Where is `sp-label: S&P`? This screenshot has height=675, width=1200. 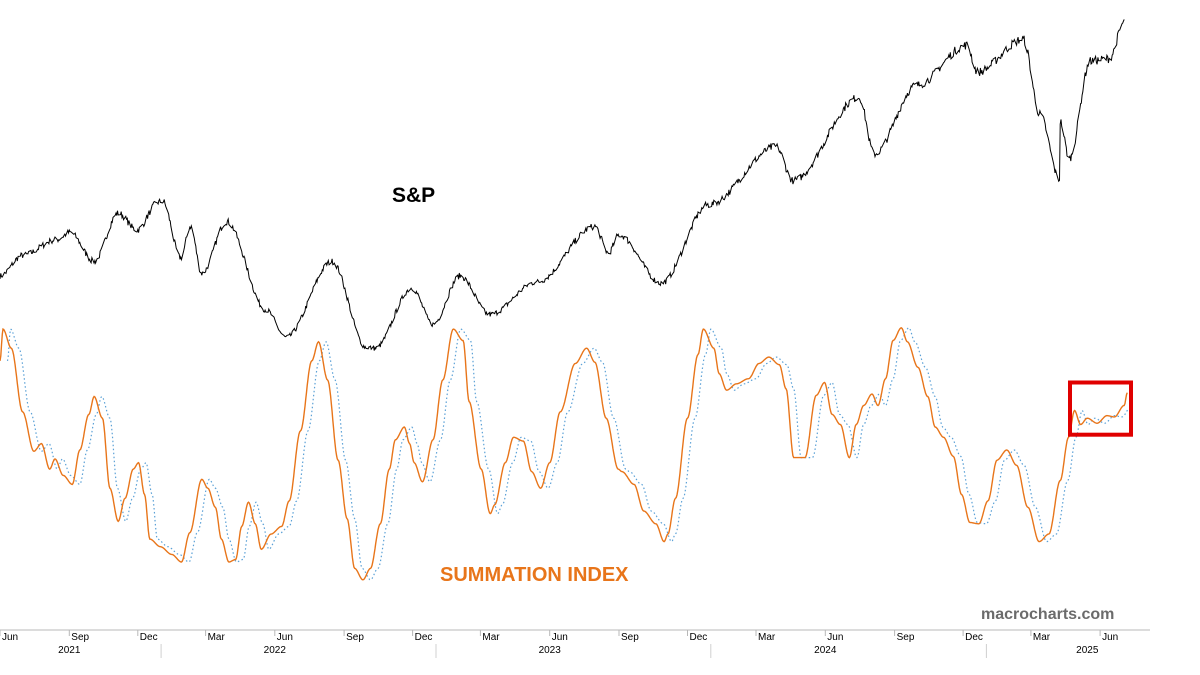 sp-label: S&P is located at coordinates (413, 195).